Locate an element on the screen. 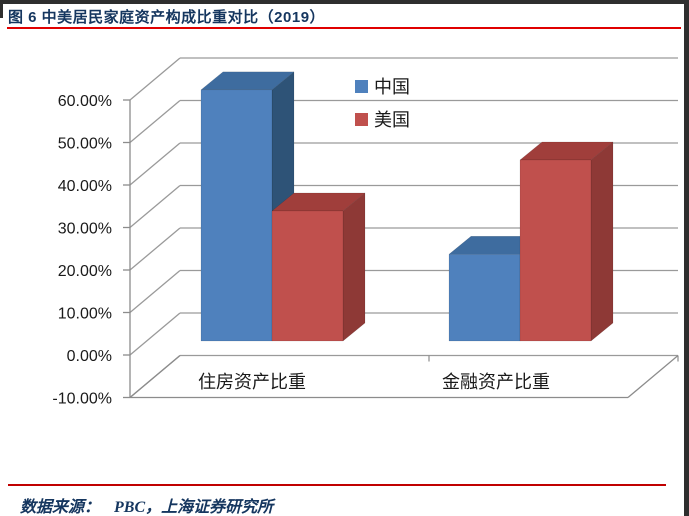 The height and width of the screenshot is (516, 689). bar-s1-c0 is located at coordinates (307, 276).